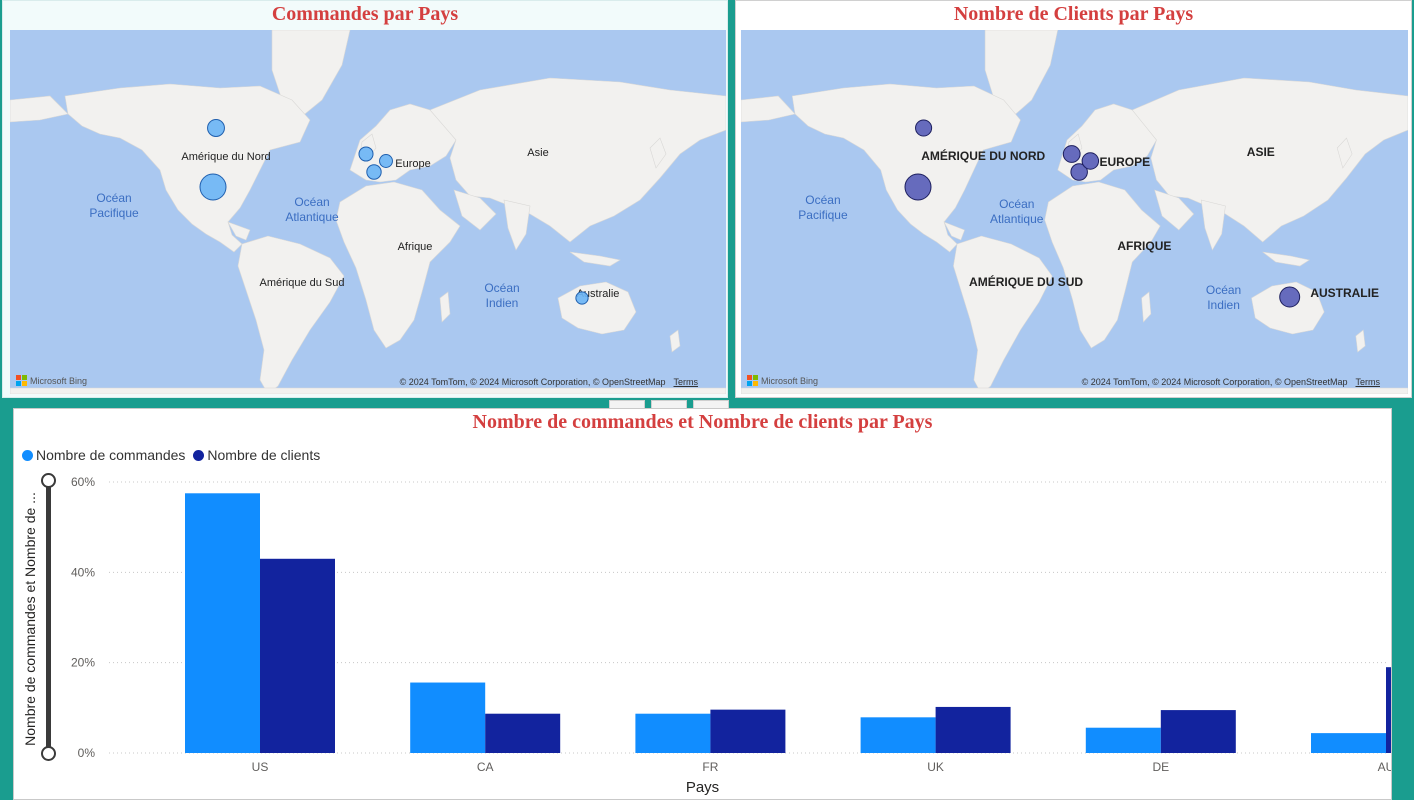  I want to click on legend-label-clients: Nombre de clients, so click(264, 455).